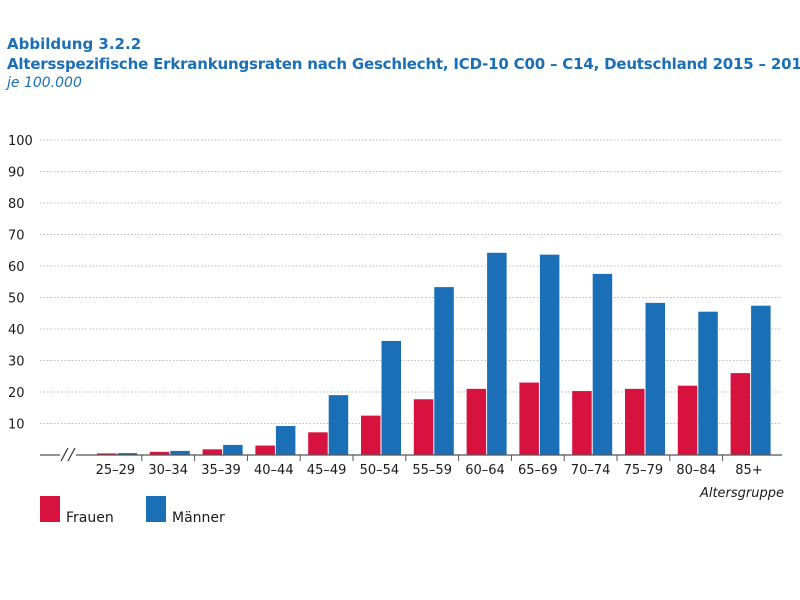 The width and height of the screenshot is (800, 600). What do you see at coordinates (44, 83) in the screenshot?
I see `chart-subtitle: je 100.000` at bounding box center [44, 83].